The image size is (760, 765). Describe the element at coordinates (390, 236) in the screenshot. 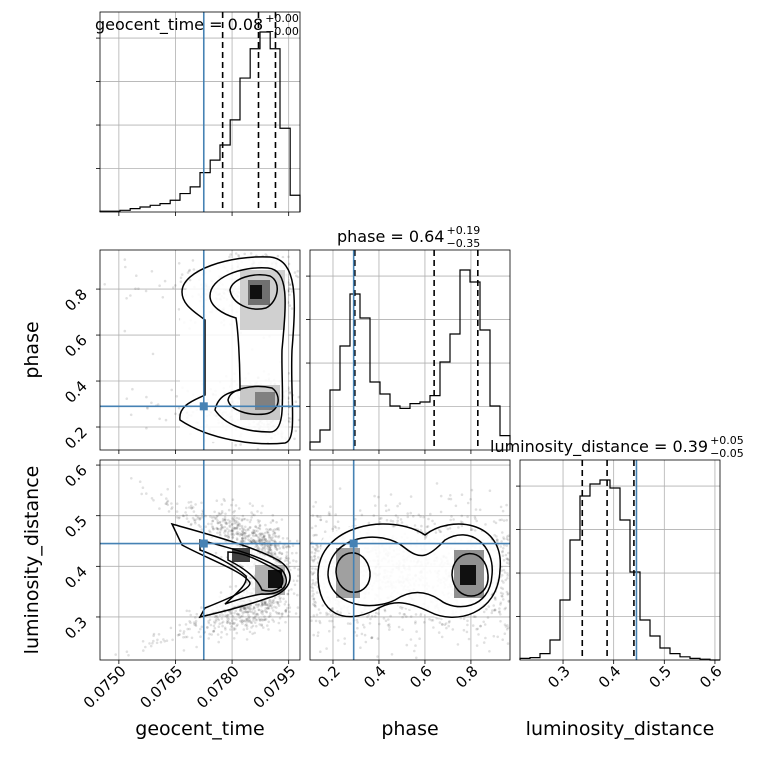

I see `title-phase: phase = 0.64` at that location.